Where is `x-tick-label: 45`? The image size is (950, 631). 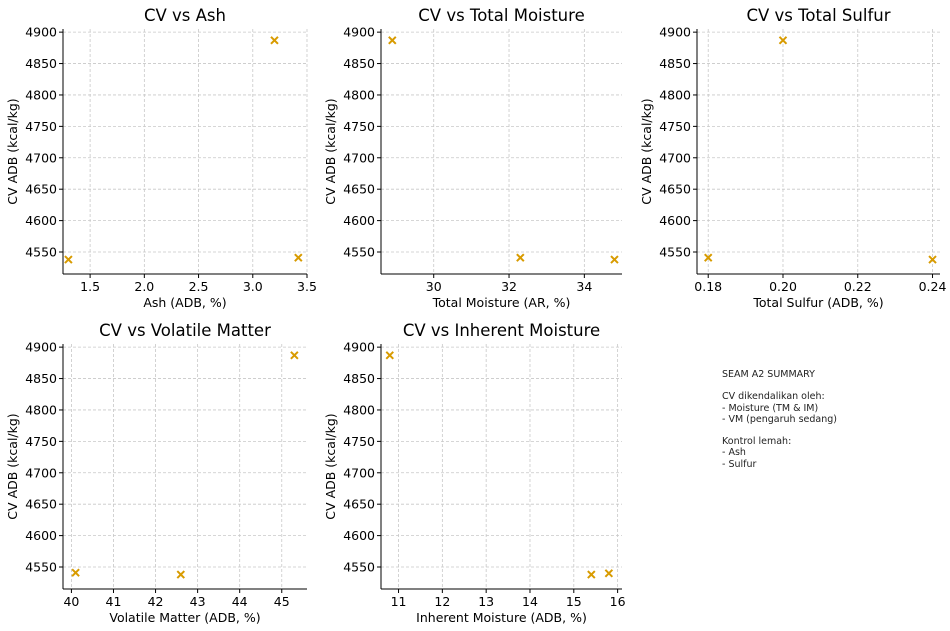
x-tick-label: 45 is located at coordinates (282, 601).